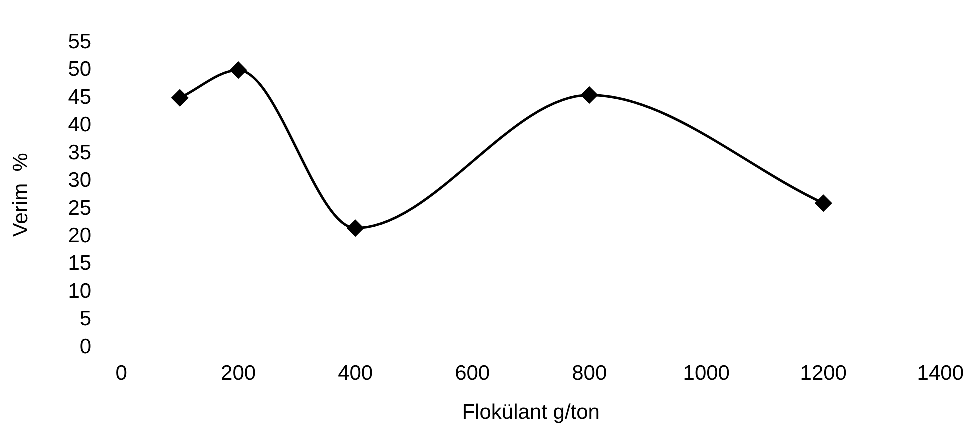 The height and width of the screenshot is (432, 978). I want to click on y-tick-label: 10, so click(80, 291).